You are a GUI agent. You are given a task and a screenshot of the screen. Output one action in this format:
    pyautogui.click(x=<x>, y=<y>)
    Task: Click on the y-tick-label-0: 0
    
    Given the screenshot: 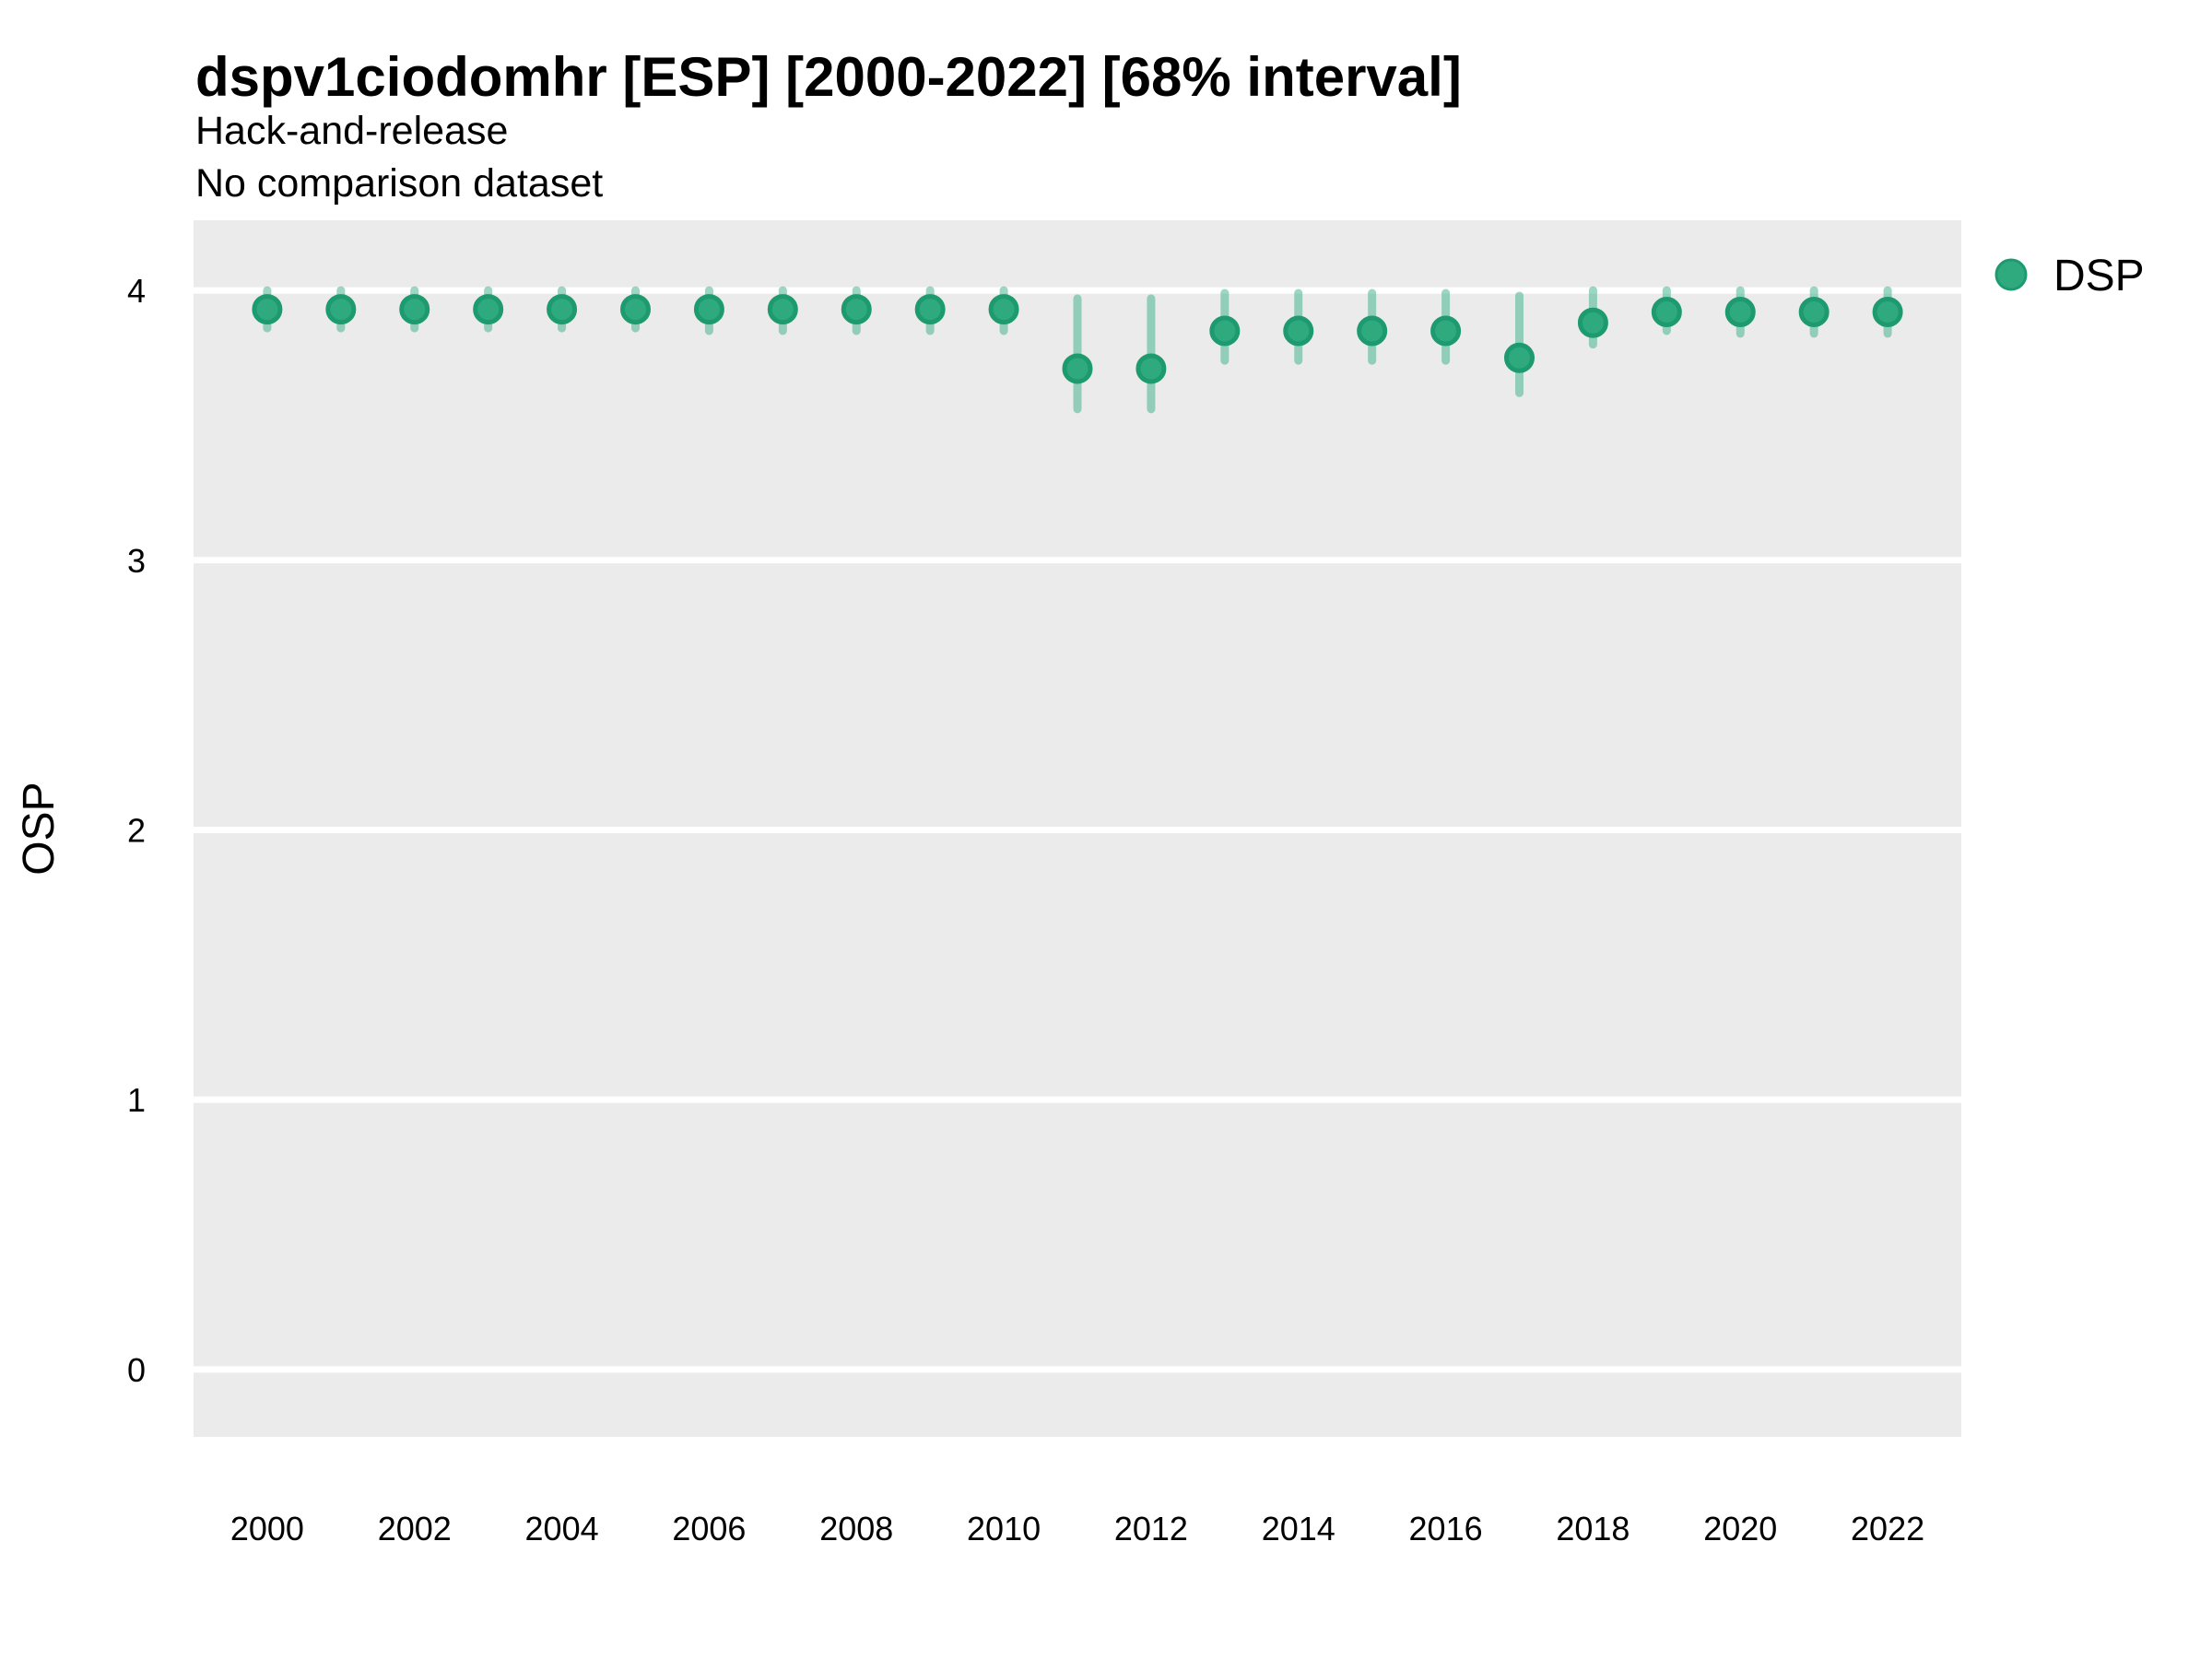 What is the action you would take?
    pyautogui.click(x=136, y=1370)
    